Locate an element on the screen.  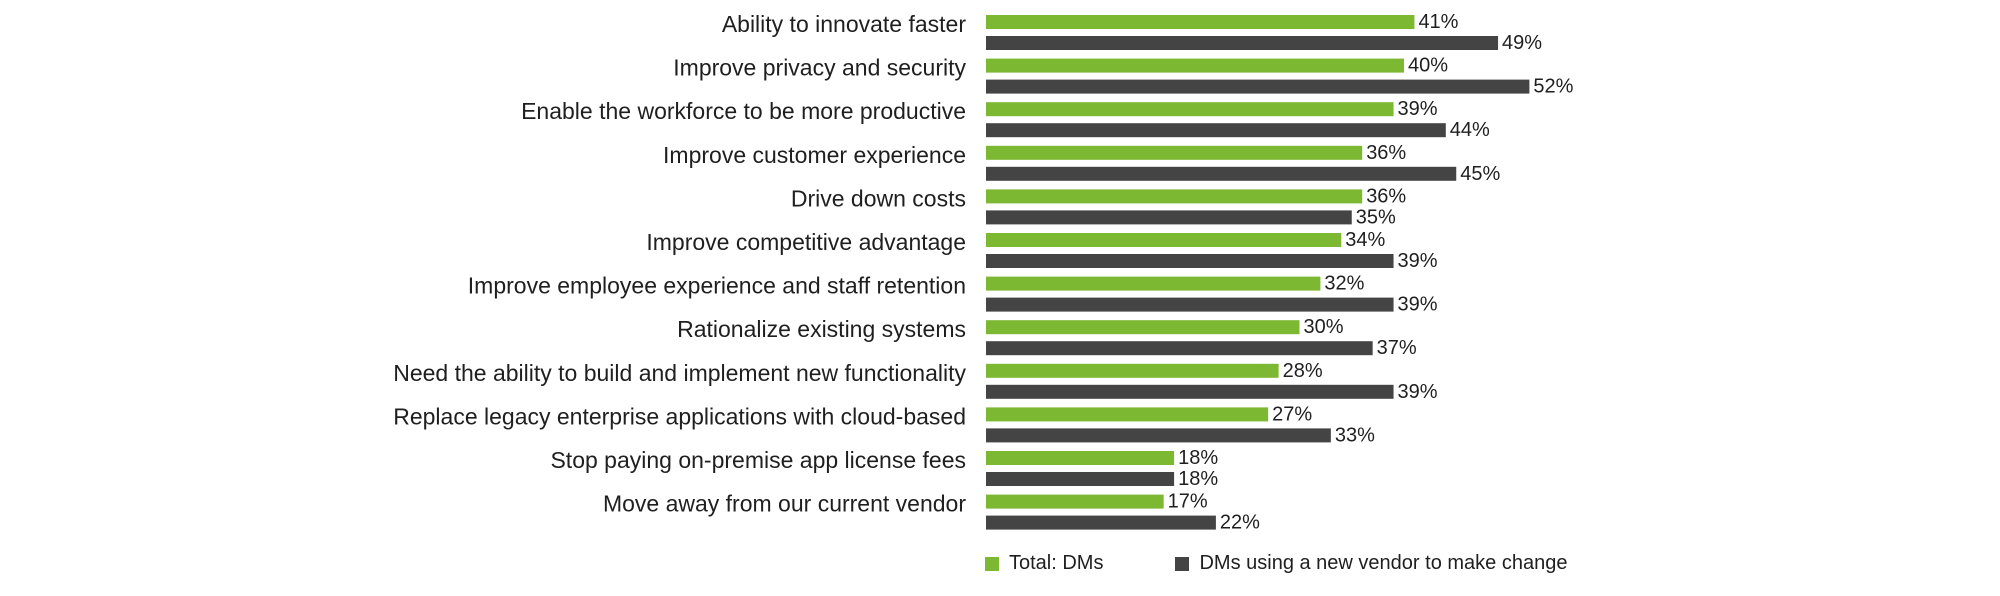
category-label: Improve customer experience is located at coordinates (814, 155).